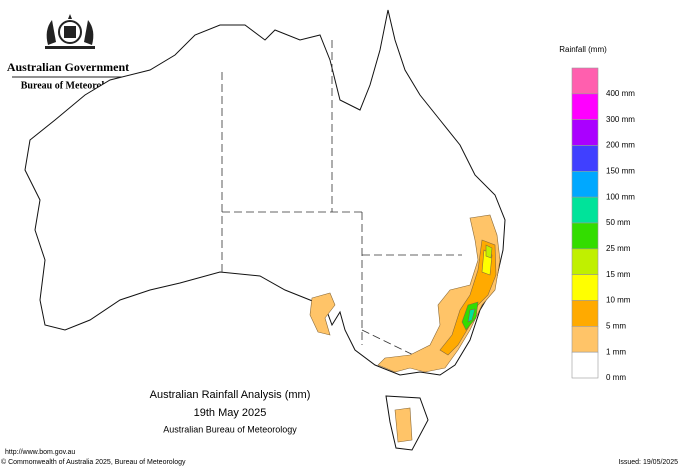 The height and width of the screenshot is (467, 680). I want to click on legend-label: 100 mm, so click(620, 196).